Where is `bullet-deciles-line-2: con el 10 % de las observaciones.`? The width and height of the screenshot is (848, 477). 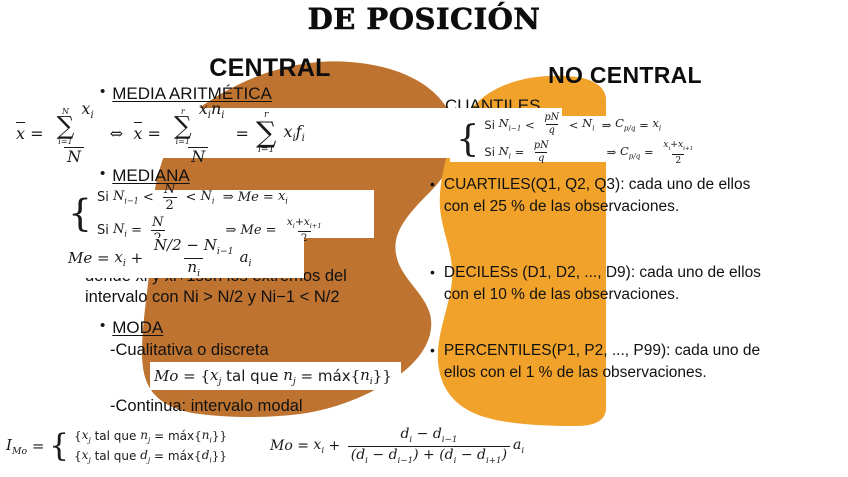
bullet-deciles-line-2: con el 10 % de las observaciones. is located at coordinates (561, 295).